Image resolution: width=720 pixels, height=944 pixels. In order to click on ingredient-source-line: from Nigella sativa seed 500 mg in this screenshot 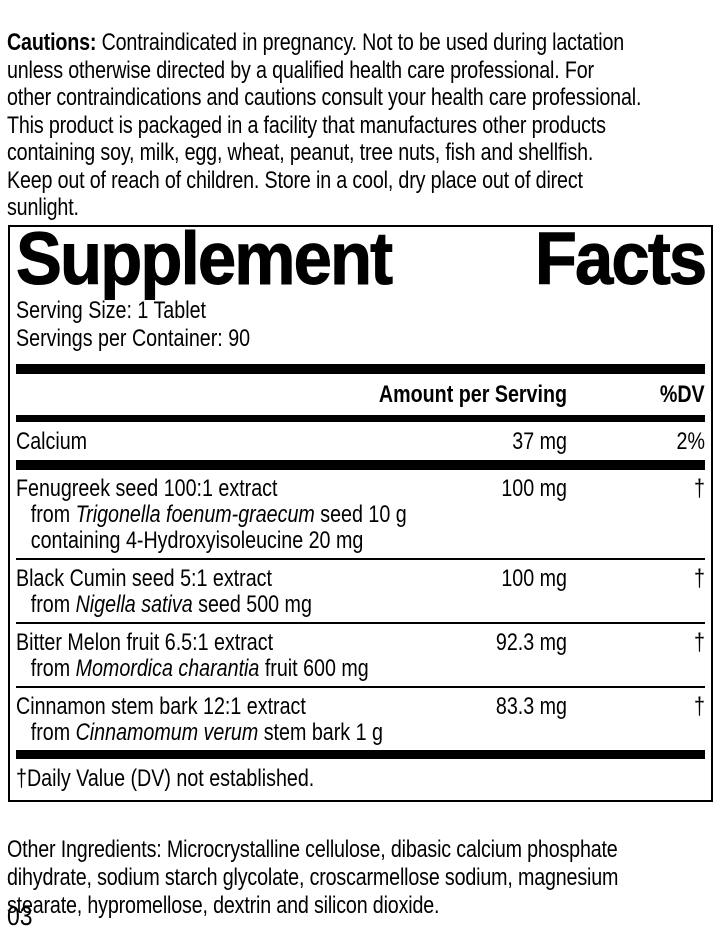, I will do `click(298, 605)`.